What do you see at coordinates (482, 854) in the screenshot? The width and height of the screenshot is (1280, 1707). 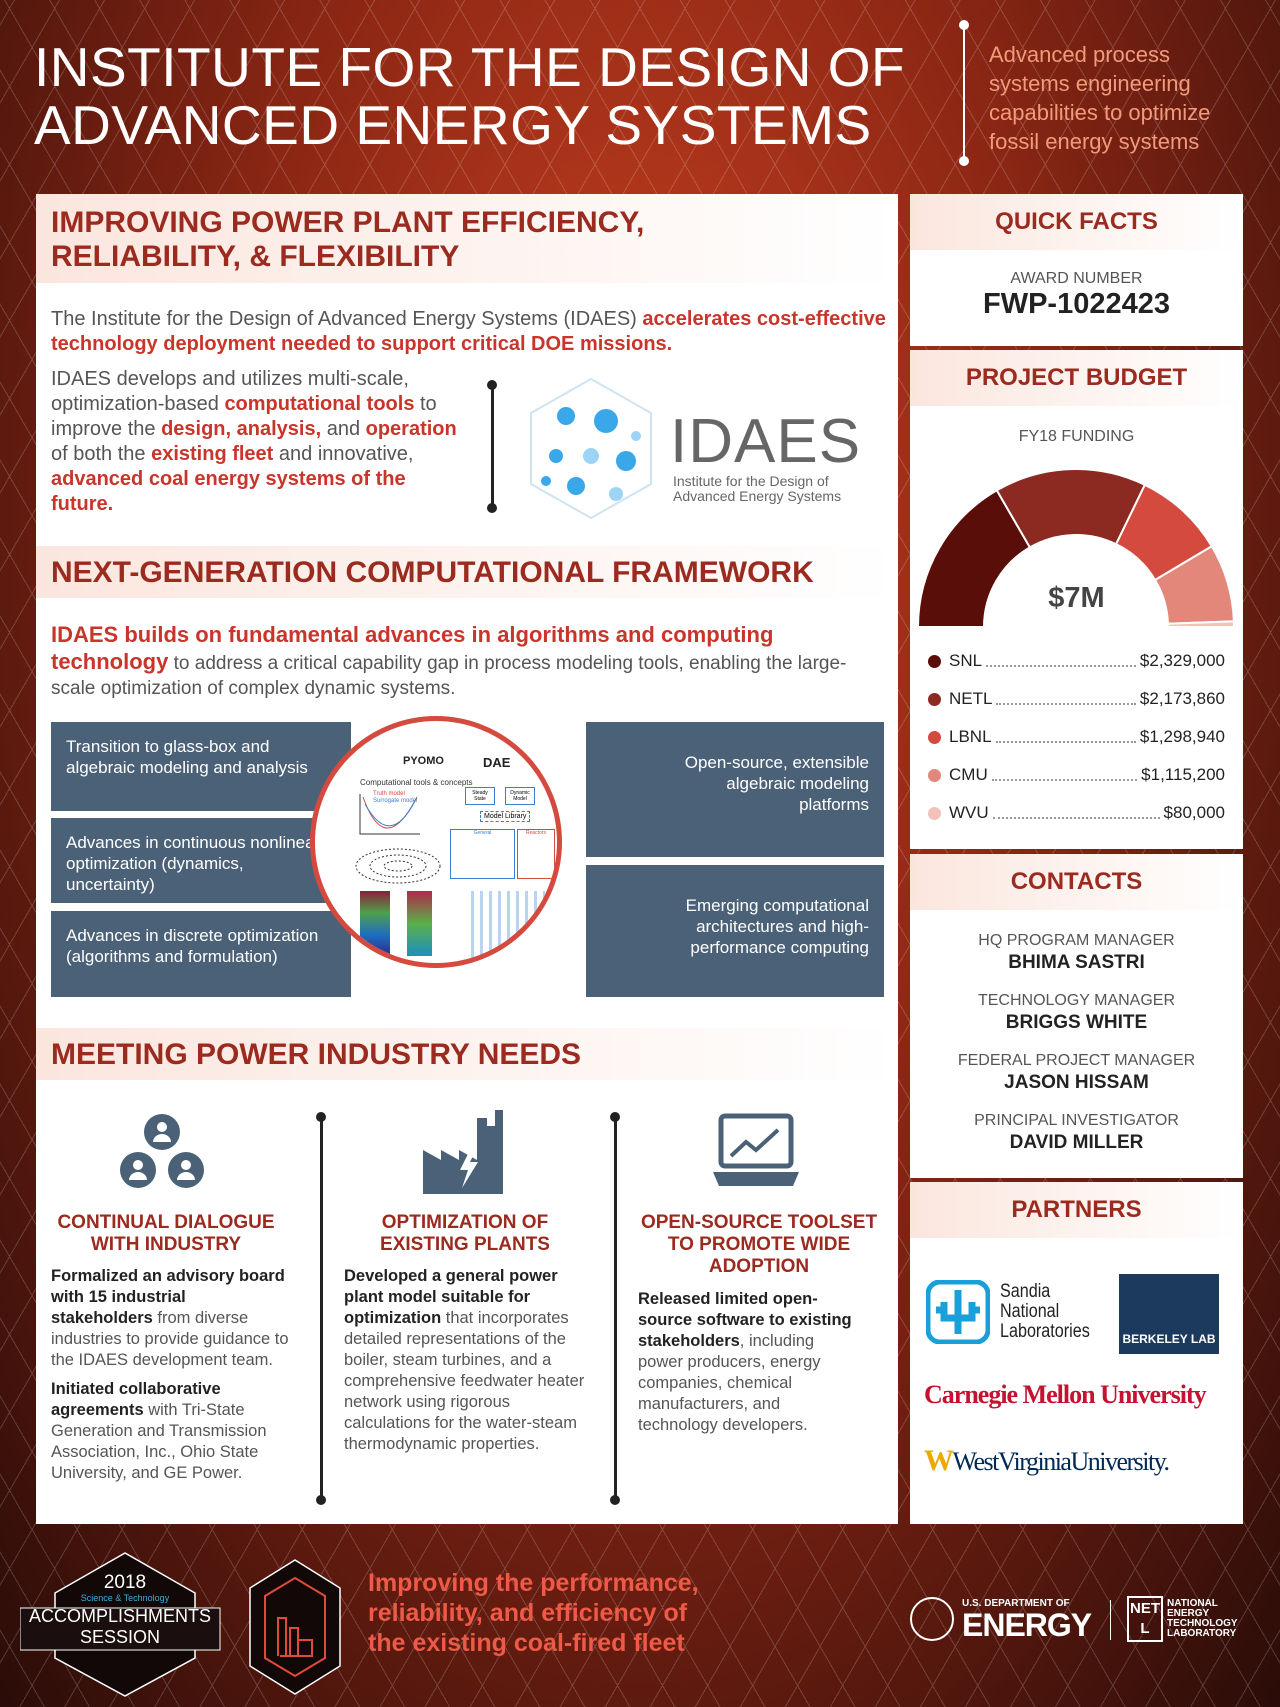 I see `general-models-box: General` at bounding box center [482, 854].